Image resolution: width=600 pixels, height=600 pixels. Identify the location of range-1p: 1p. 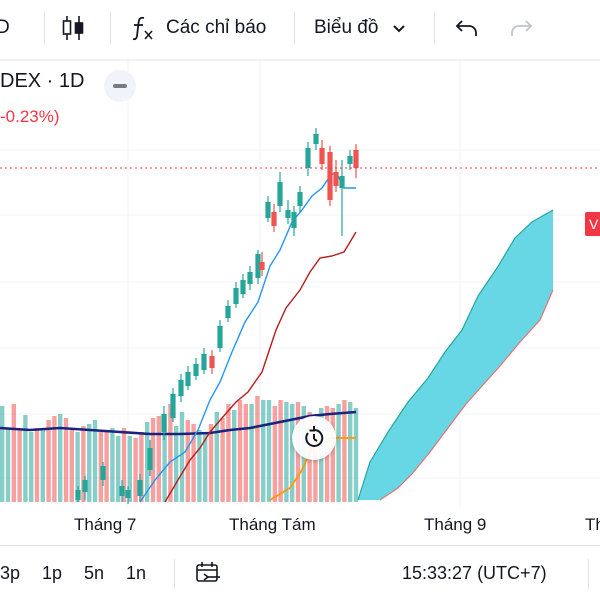
(52, 573).